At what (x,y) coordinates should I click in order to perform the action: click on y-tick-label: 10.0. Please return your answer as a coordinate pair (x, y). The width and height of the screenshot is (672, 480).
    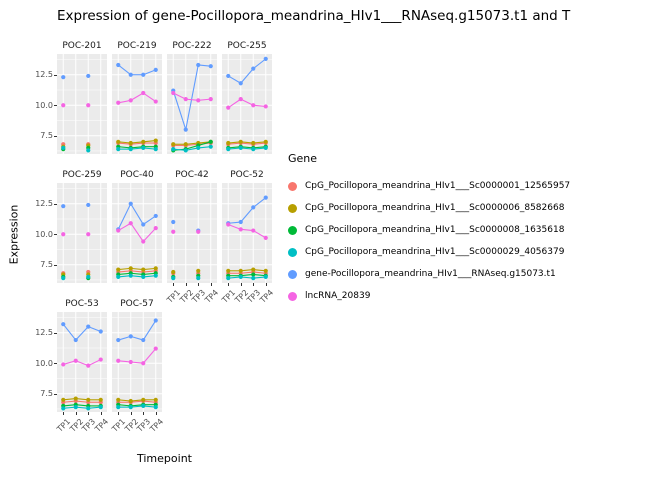
    Looking at the image, I should click on (44, 105).